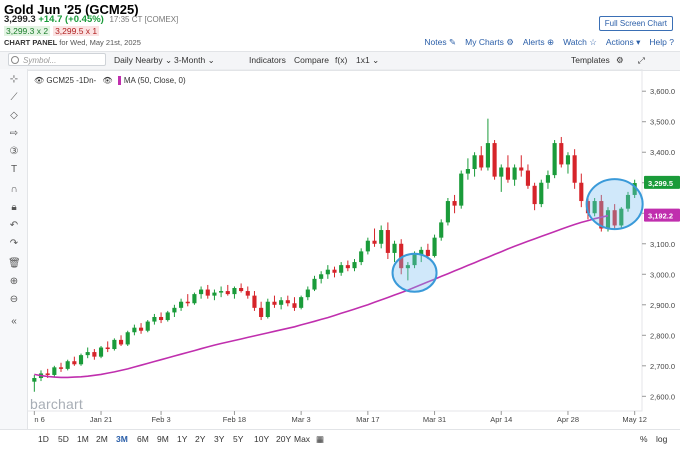 This screenshot has height=452, width=680. Describe the element at coordinates (56, 404) in the screenshot. I see `barchart-watermark: barchart` at that location.